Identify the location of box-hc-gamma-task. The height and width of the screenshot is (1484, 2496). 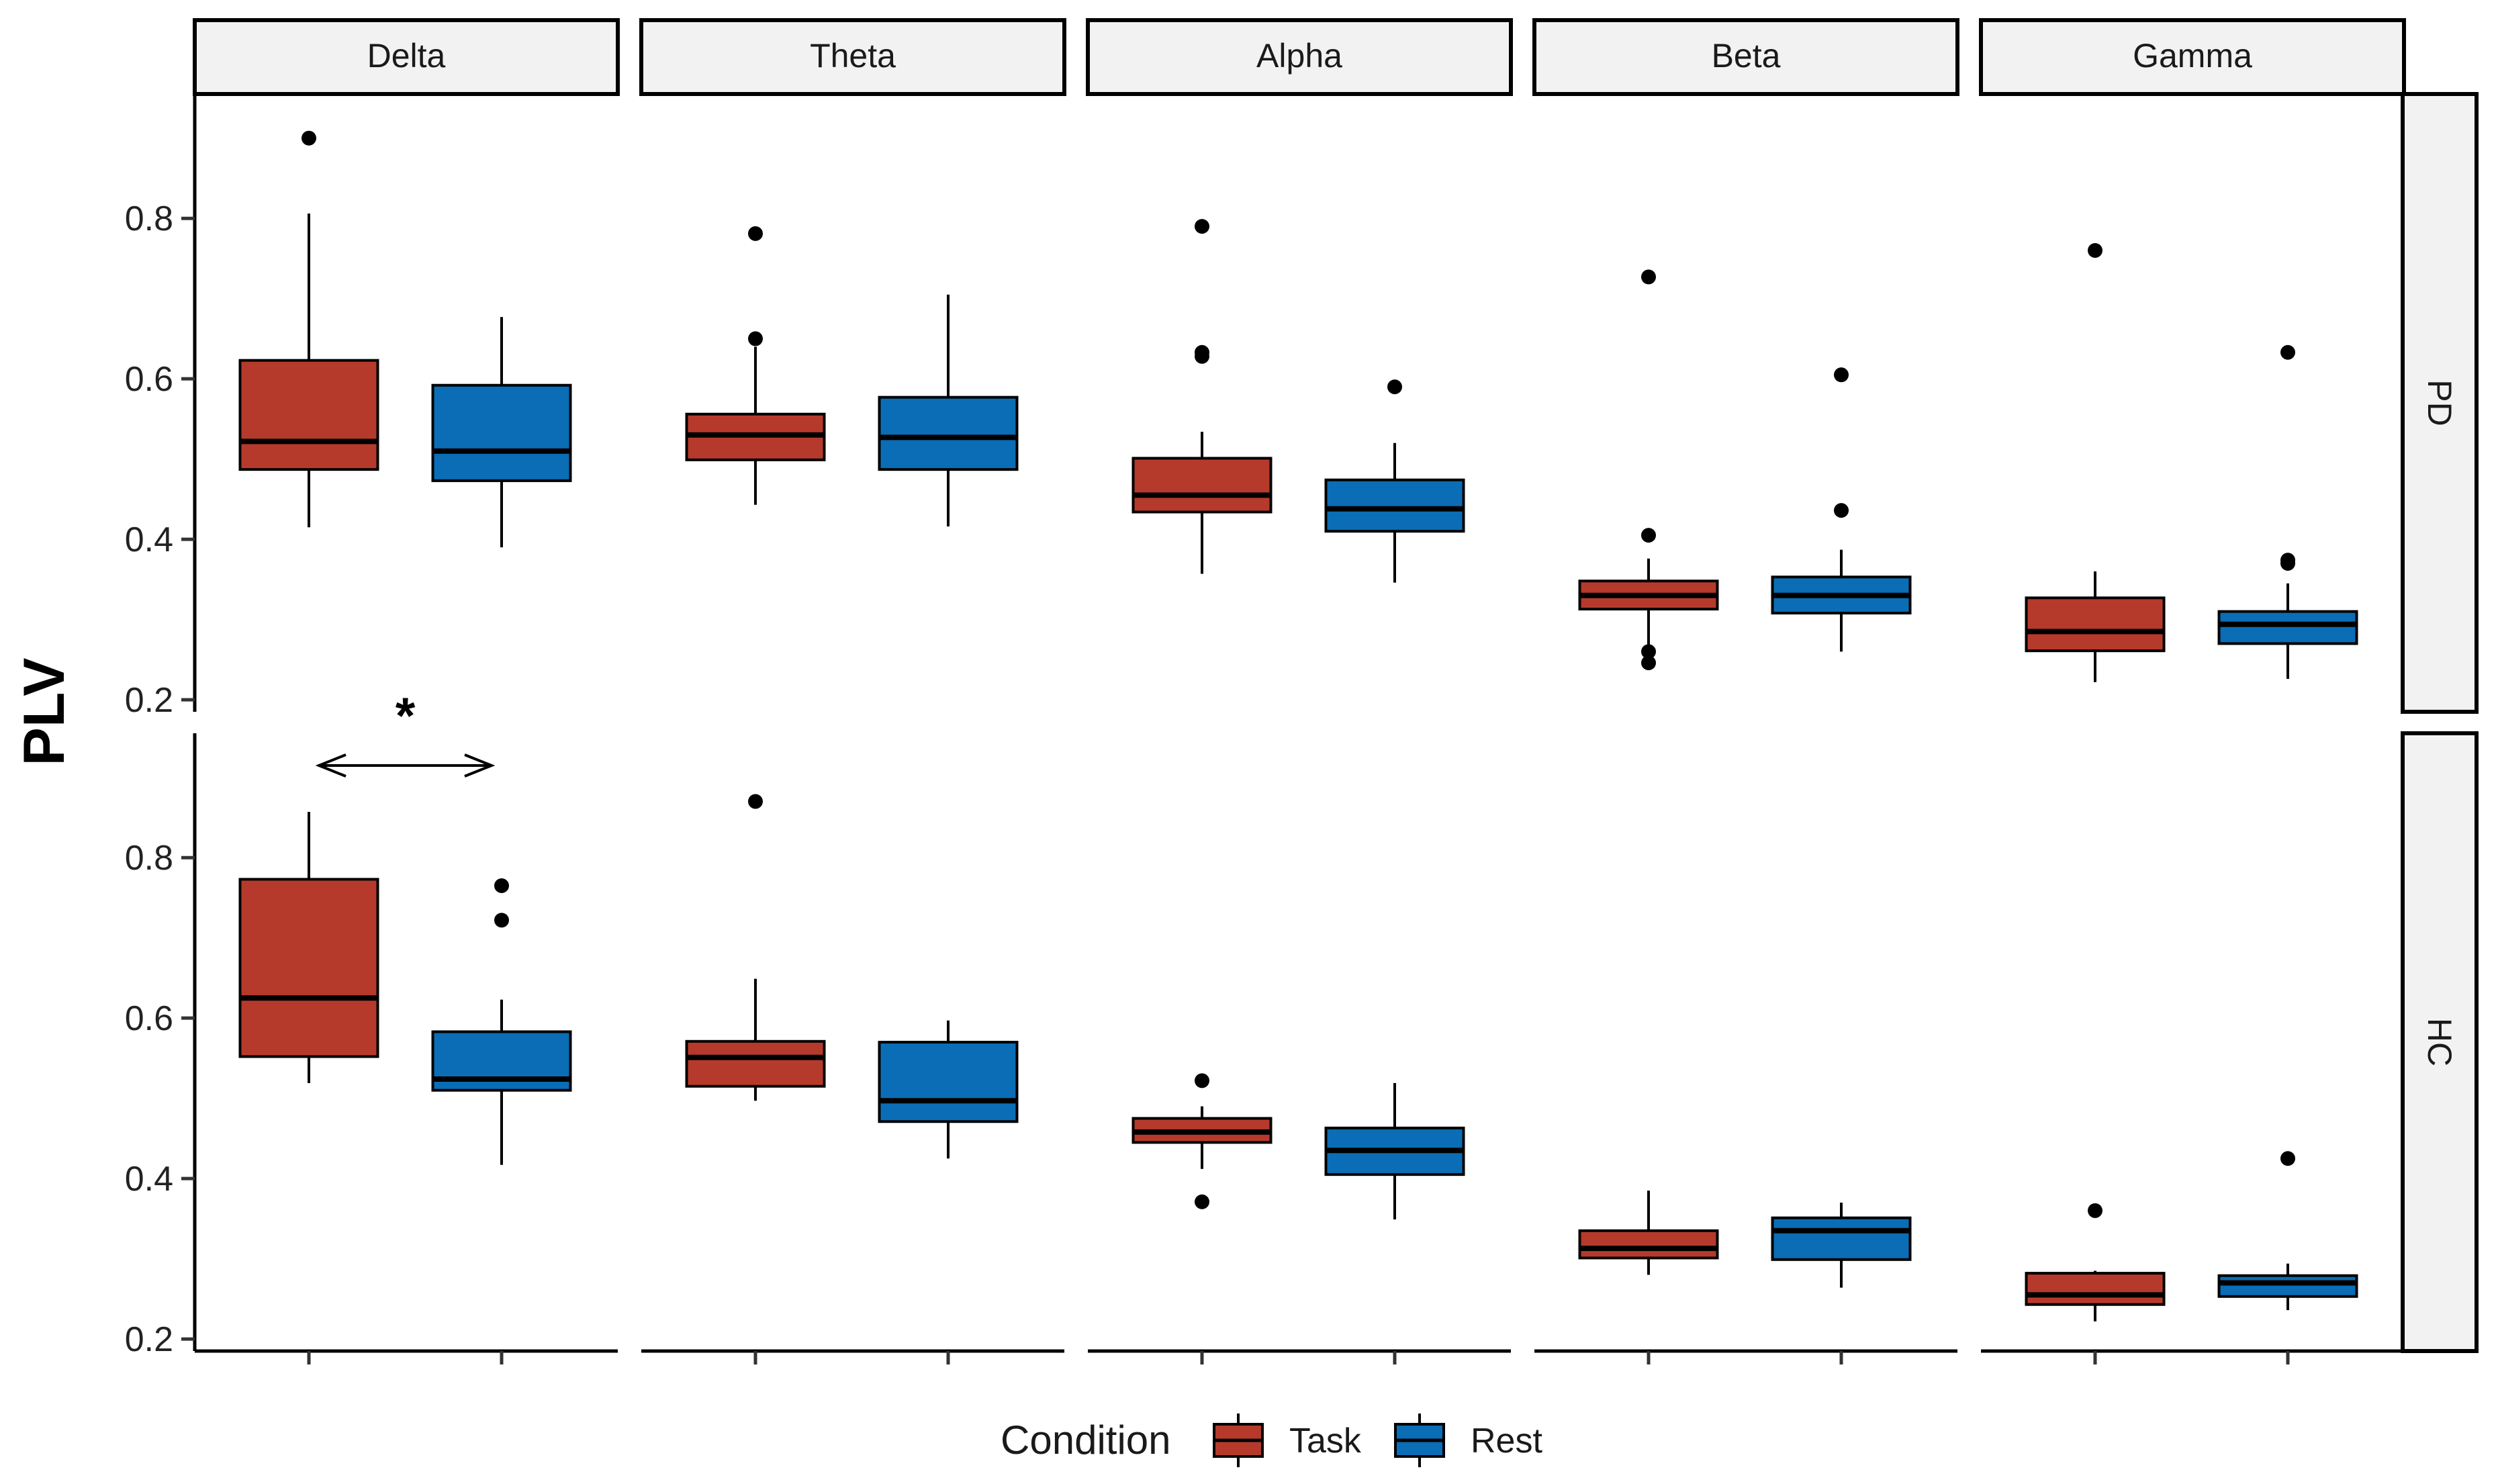
(2095, 1262).